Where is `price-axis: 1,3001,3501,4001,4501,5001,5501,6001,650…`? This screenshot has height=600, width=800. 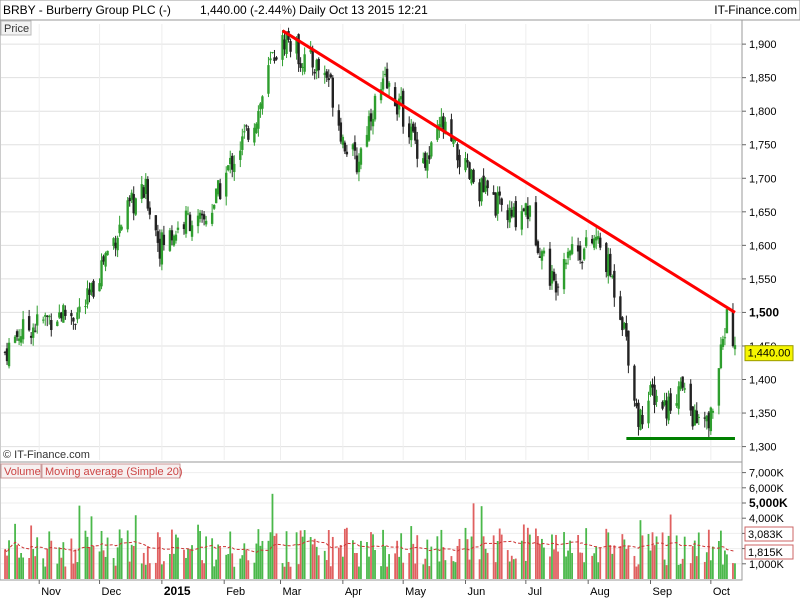
price-axis: 1,3001,3501,4001,4501,5001,5501,6001,650… is located at coordinates (760, 246).